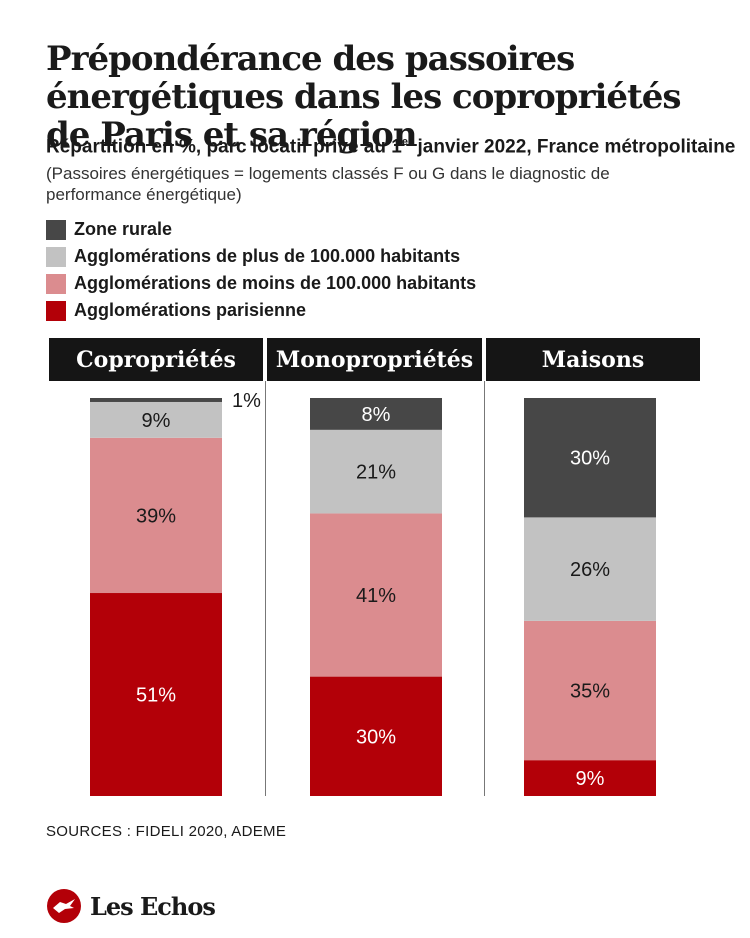 The width and height of the screenshot is (750, 938). What do you see at coordinates (156, 400) in the screenshot?
I see `bar-coproprietes-zone-rurale` at bounding box center [156, 400].